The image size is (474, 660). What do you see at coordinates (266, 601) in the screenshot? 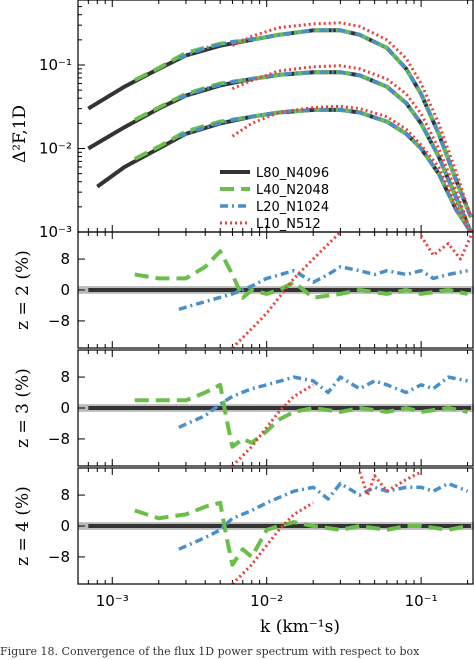
I see `x-tick-label: 10⁻²` at bounding box center [266, 601].